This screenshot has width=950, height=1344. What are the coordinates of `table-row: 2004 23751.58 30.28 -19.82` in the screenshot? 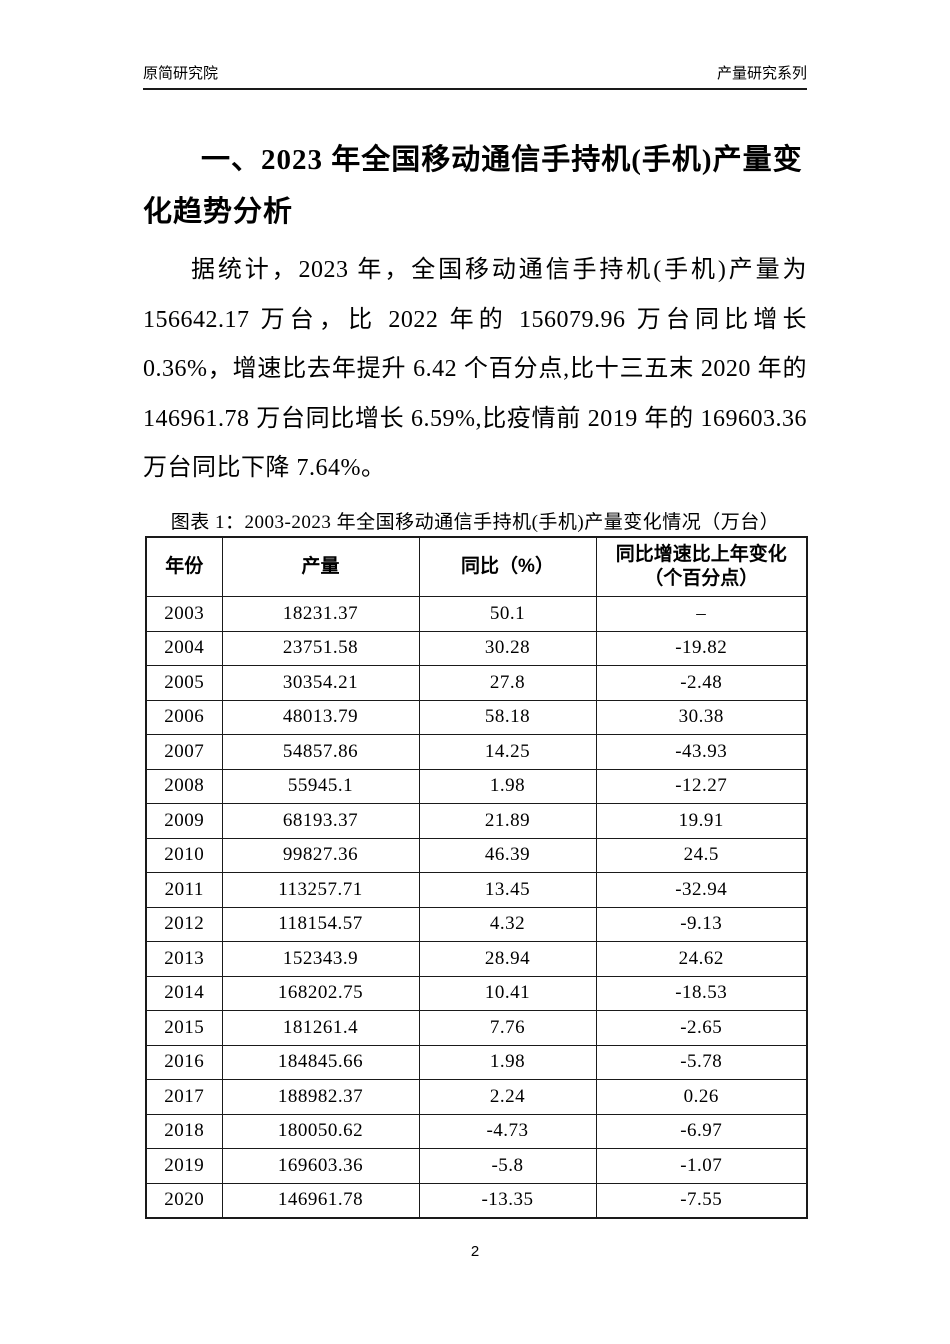 It's located at (476, 648).